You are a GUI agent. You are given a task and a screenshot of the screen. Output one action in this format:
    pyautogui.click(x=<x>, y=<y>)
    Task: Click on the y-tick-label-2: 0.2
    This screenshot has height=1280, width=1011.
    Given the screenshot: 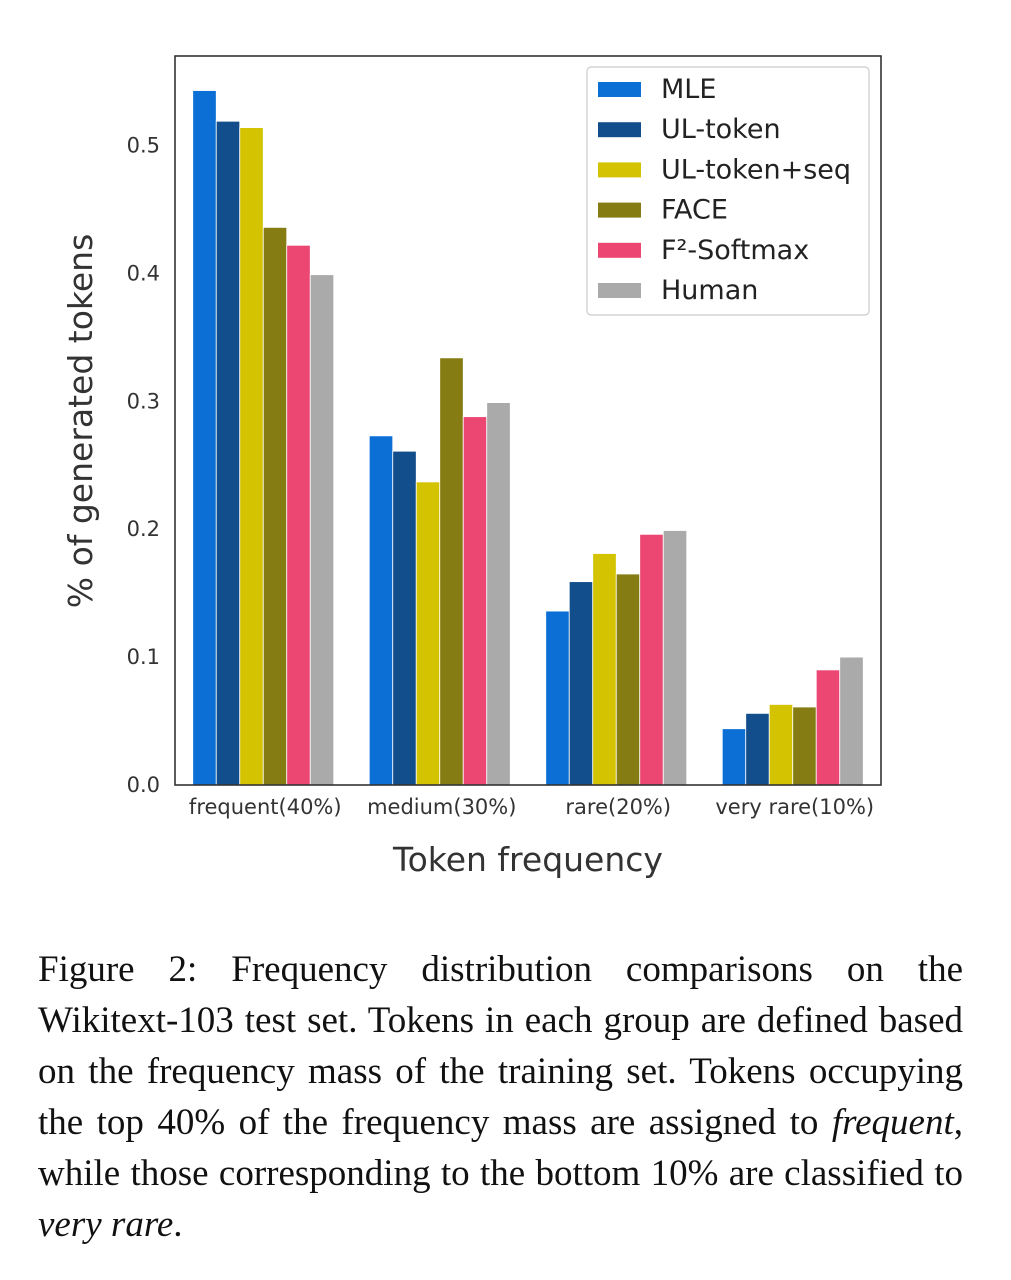 What is the action you would take?
    pyautogui.click(x=143, y=529)
    